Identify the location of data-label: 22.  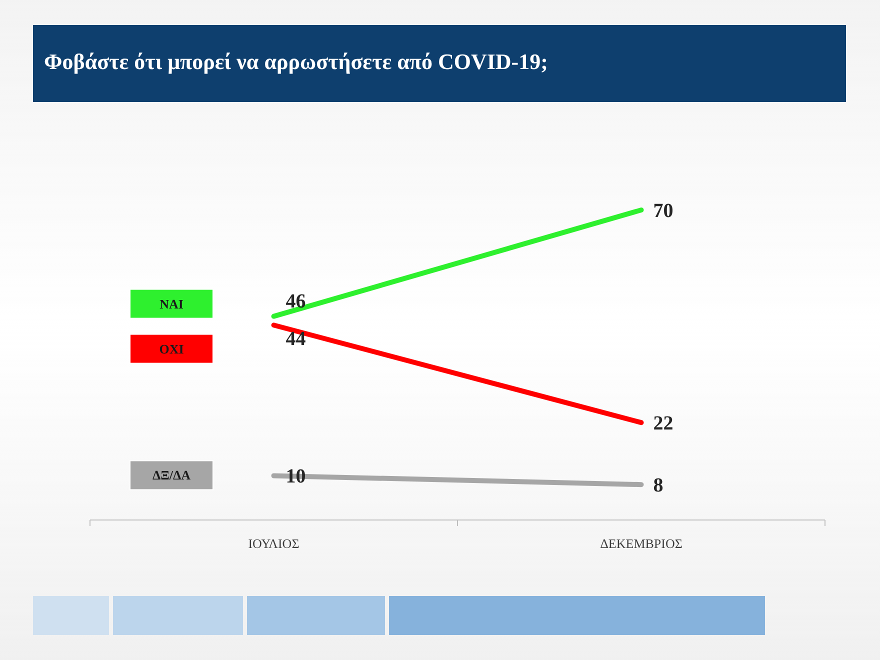
(663, 423).